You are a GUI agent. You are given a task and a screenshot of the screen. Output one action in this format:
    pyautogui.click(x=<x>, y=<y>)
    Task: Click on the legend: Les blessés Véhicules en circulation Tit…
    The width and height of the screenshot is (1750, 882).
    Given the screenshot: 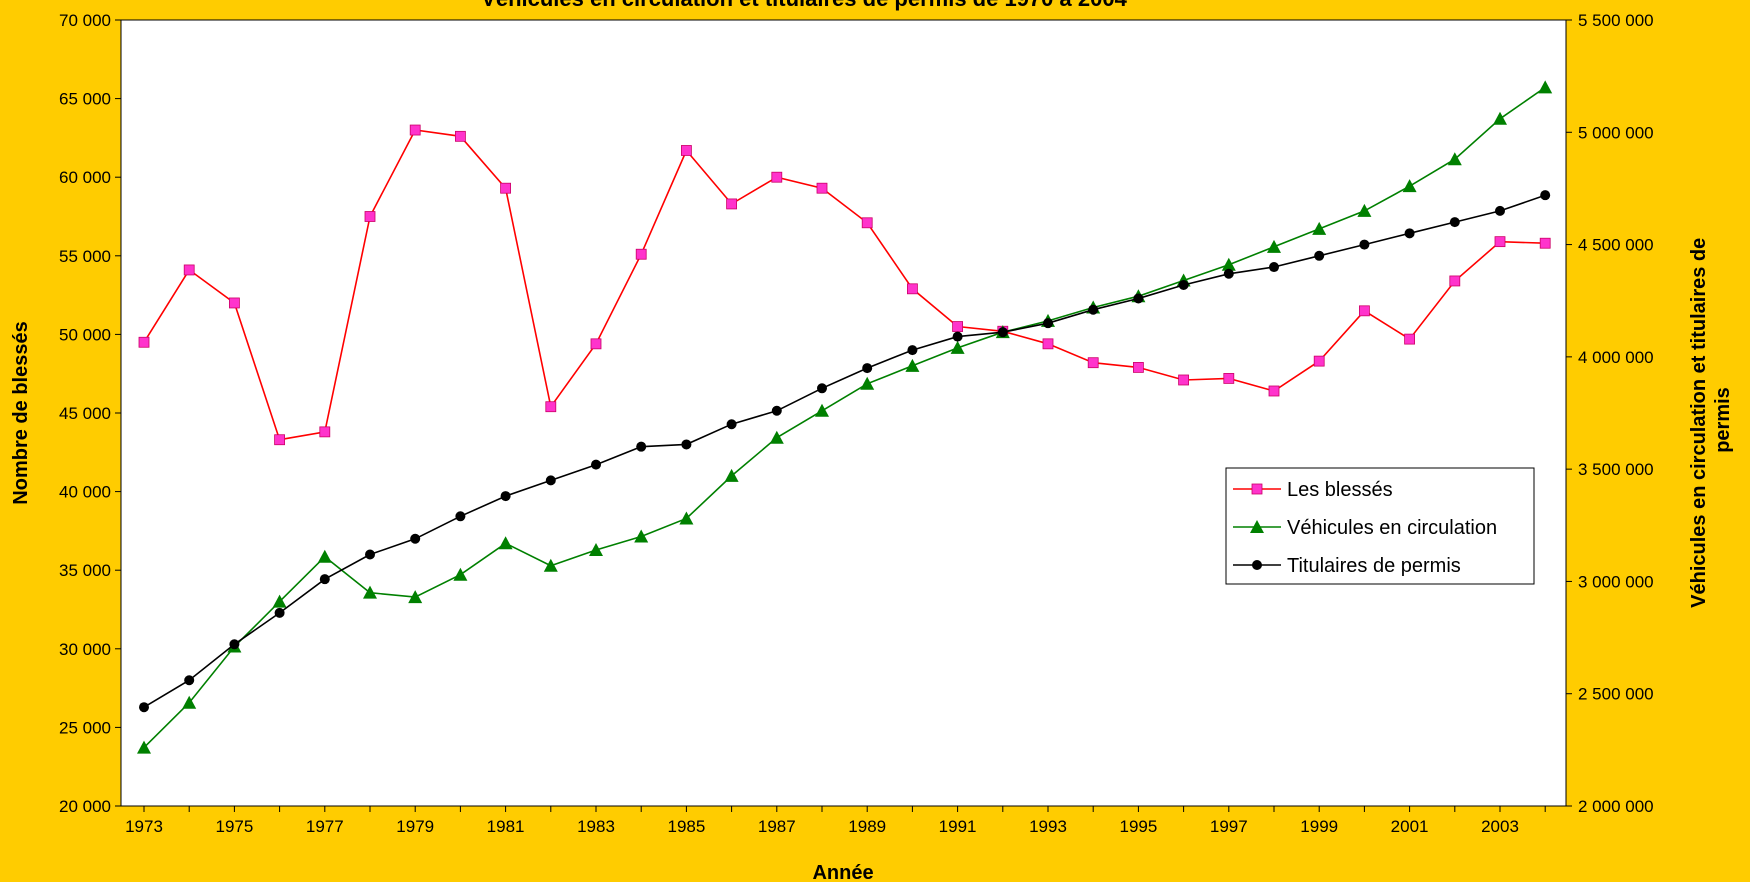 What is the action you would take?
    pyautogui.click(x=1380, y=526)
    